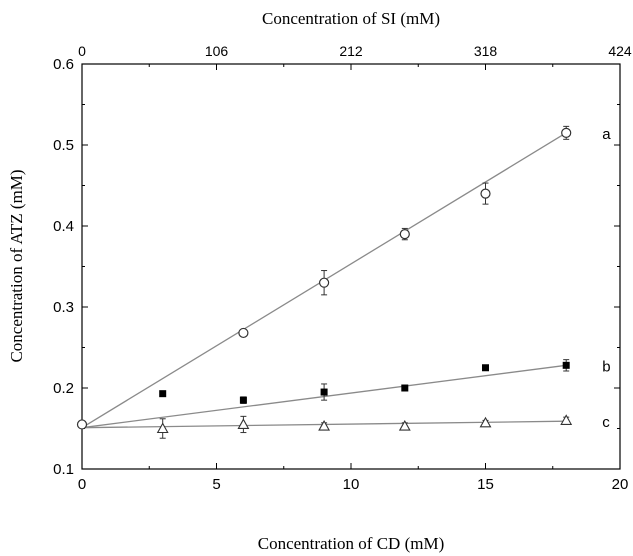  What do you see at coordinates (351, 51) in the screenshot?
I see `x2-tick-label: 212` at bounding box center [351, 51].